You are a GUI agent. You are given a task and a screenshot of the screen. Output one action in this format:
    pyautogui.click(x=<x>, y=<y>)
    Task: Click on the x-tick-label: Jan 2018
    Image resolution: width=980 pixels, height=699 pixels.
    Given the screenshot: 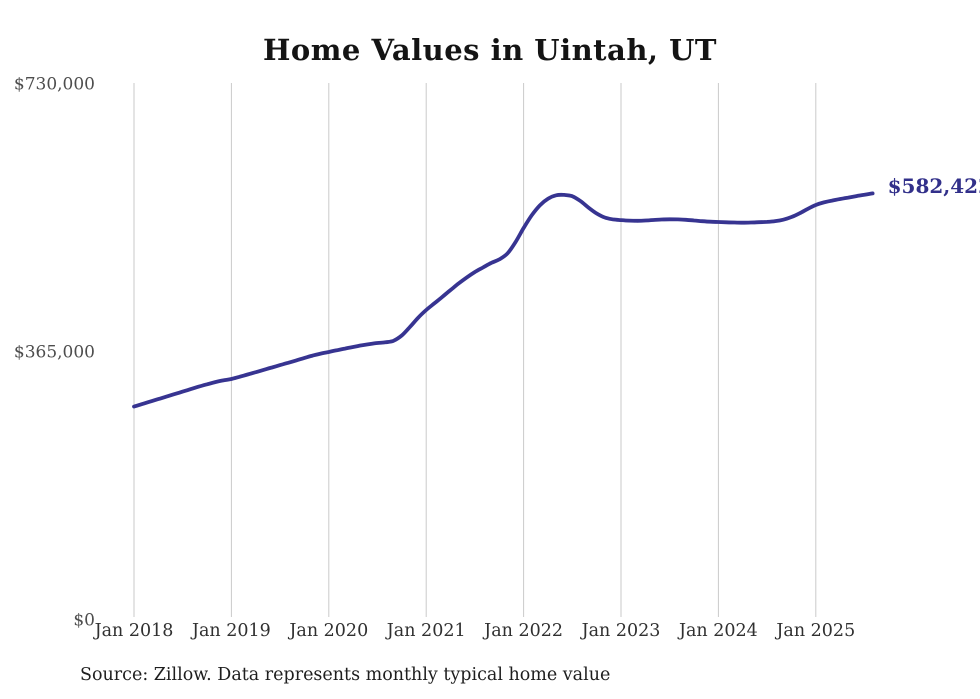 What is the action you would take?
    pyautogui.click(x=134, y=631)
    